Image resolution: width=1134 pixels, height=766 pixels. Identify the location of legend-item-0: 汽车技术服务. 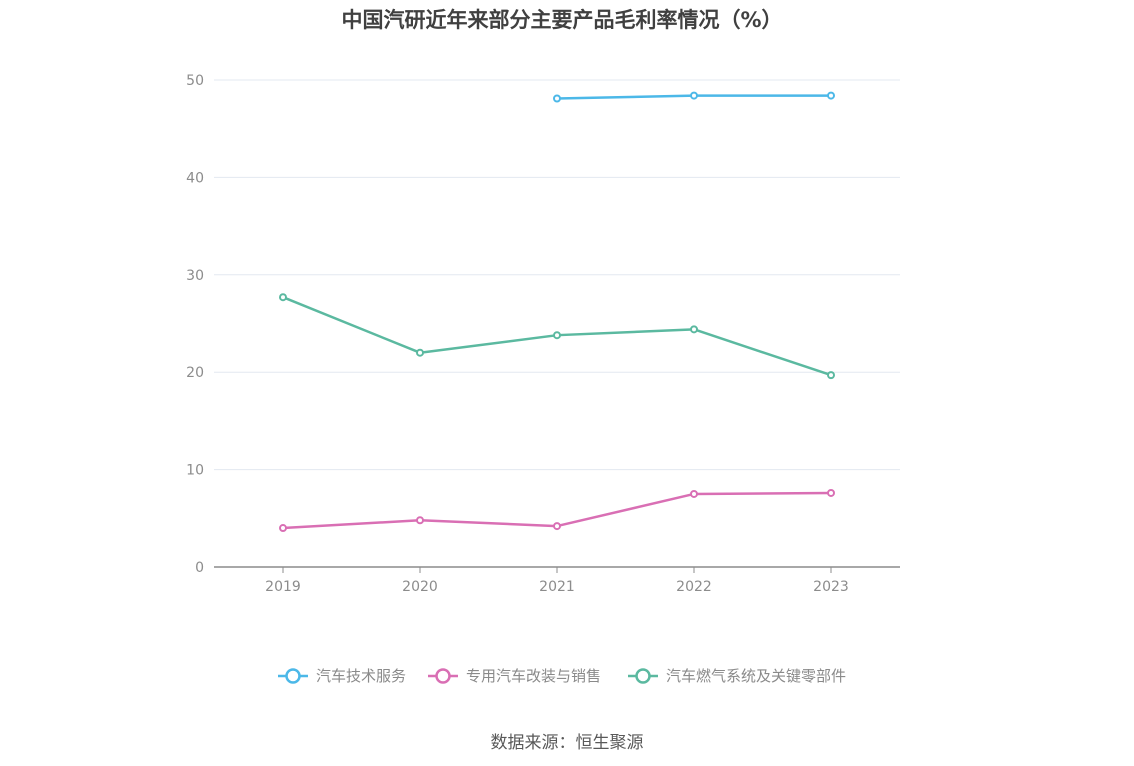
(342, 676).